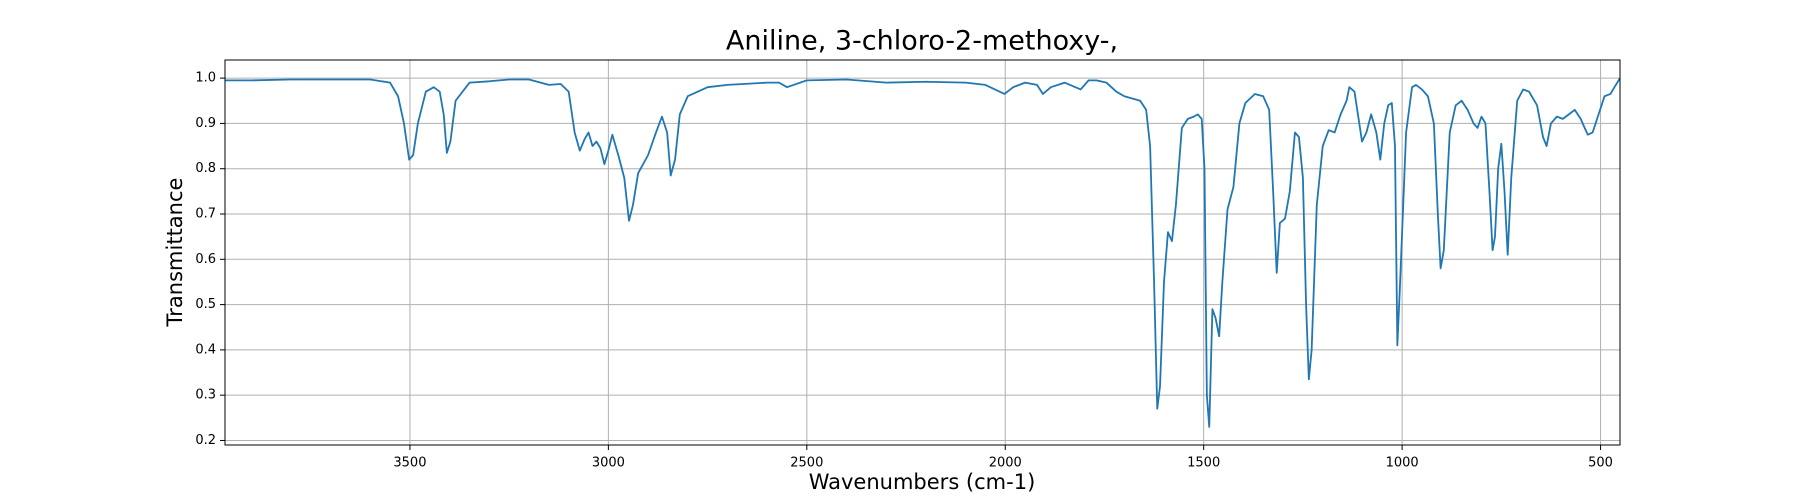  I want to click on x-tick-label: 1500, so click(1203, 463).